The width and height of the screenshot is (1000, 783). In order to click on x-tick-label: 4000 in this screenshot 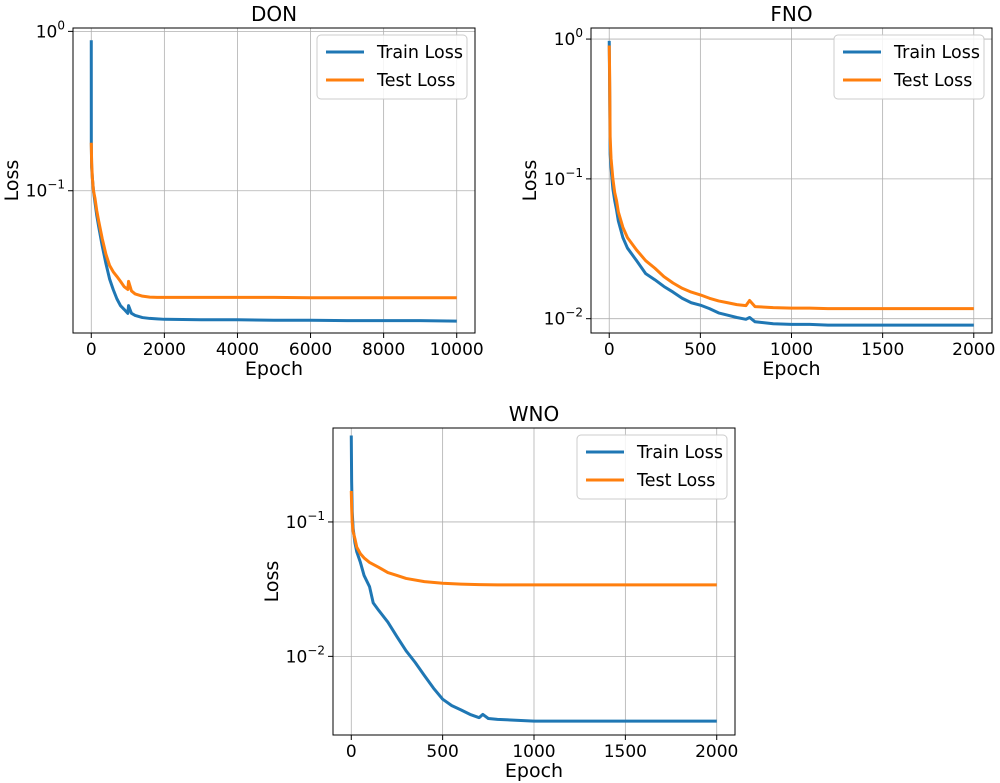, I will do `click(237, 350)`.